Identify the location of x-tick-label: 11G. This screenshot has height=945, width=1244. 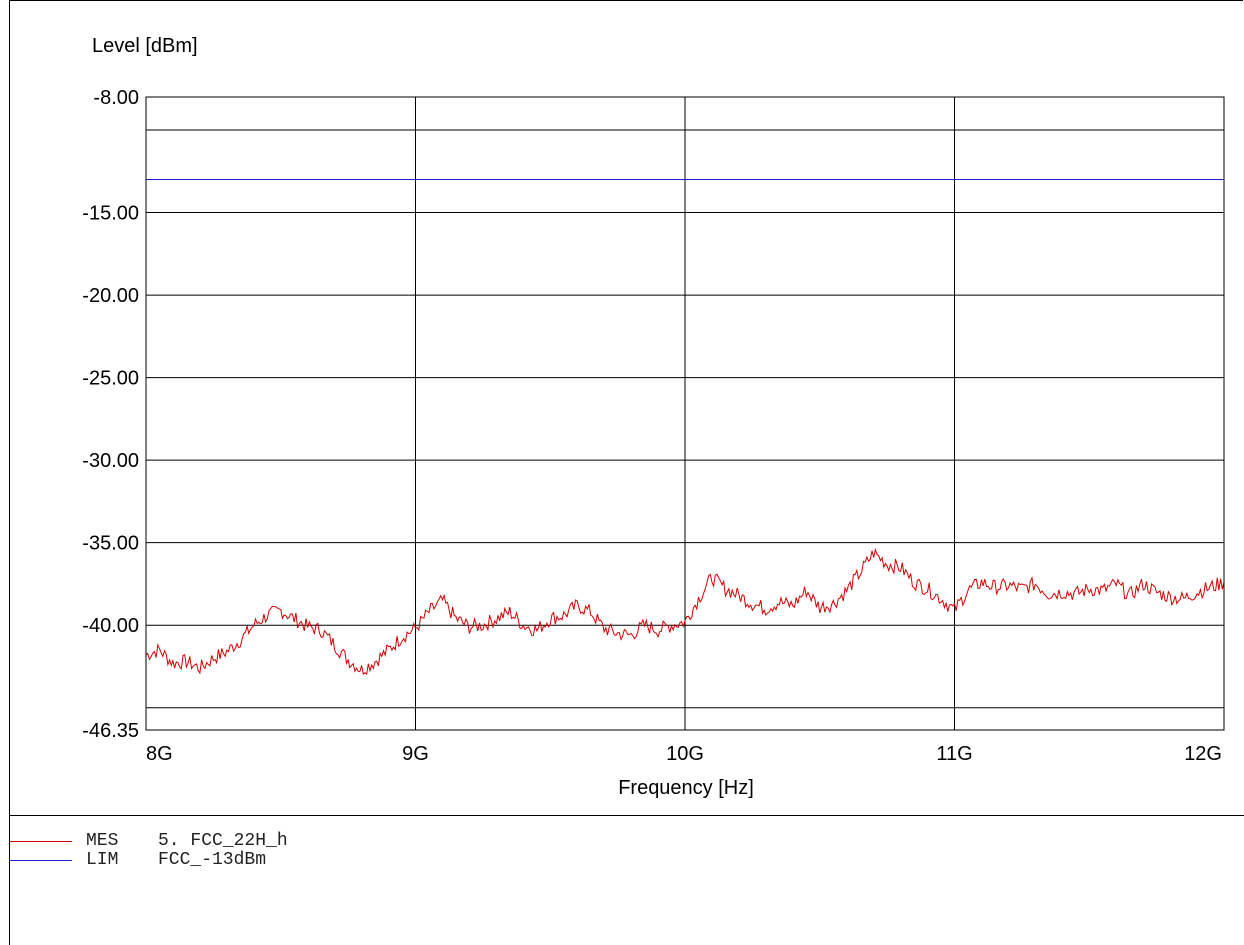
(954, 754).